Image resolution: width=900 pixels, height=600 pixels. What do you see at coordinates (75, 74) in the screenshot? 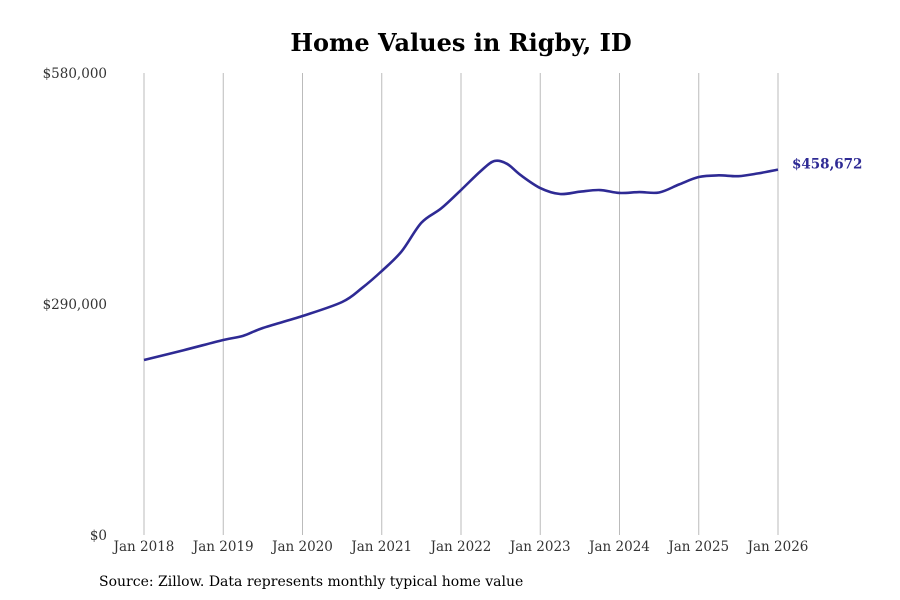
I see `y-tick-label: $580,000` at bounding box center [75, 74].